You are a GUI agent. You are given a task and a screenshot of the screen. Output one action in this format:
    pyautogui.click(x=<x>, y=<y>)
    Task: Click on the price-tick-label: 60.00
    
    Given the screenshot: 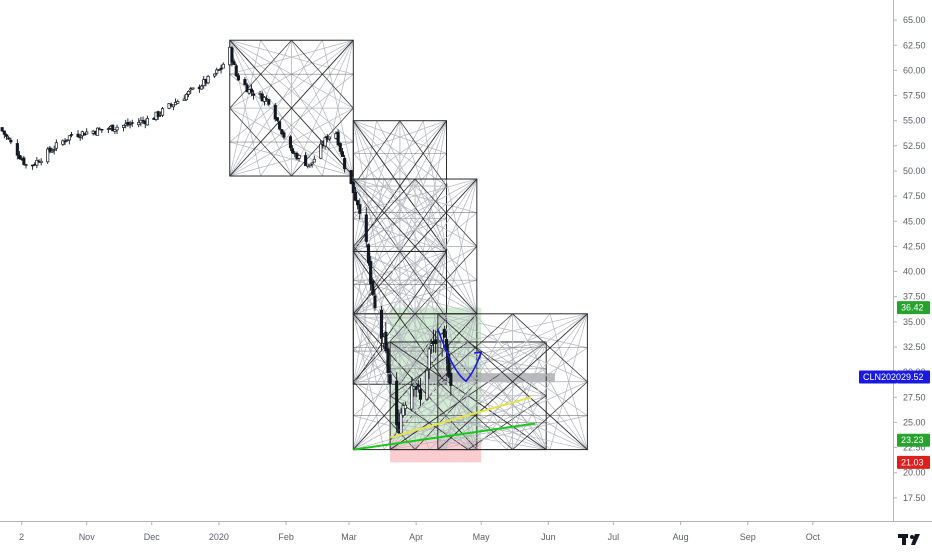 What is the action you would take?
    pyautogui.click(x=914, y=70)
    